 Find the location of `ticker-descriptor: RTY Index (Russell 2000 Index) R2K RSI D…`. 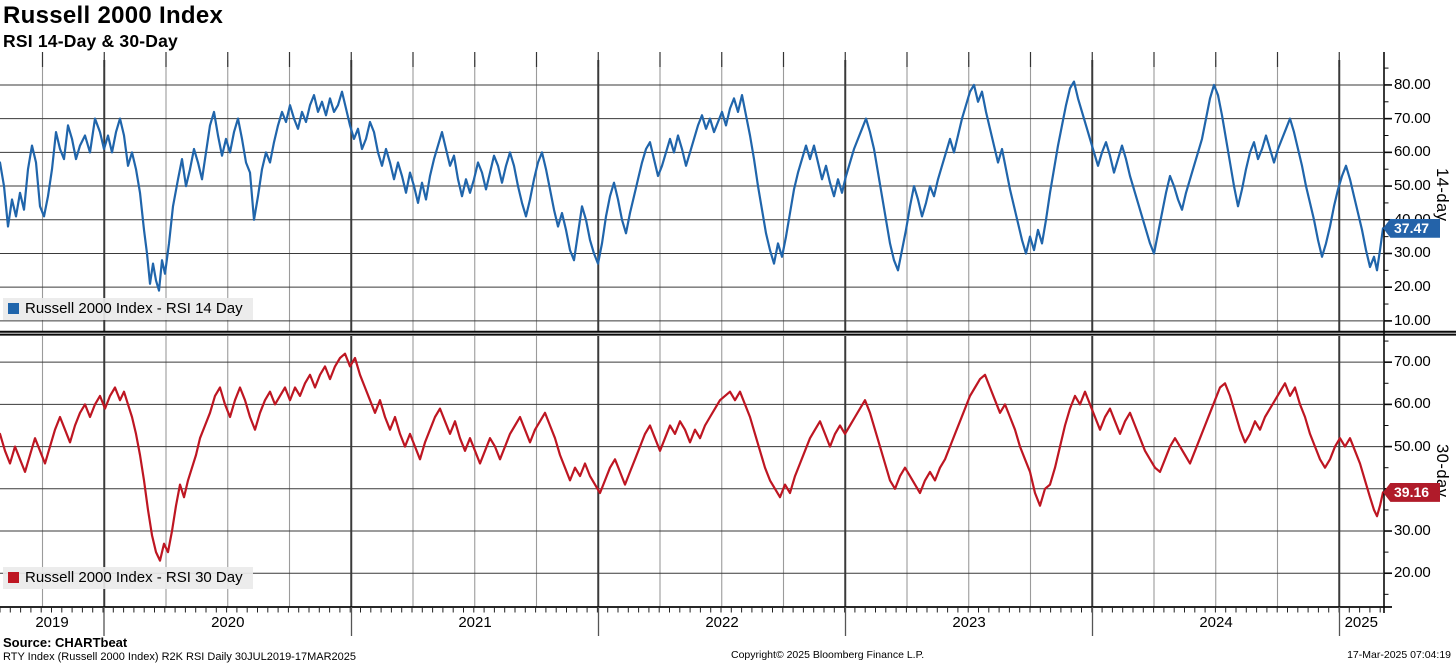

ticker-descriptor: RTY Index (Russell 2000 Index) R2K RSI D… is located at coordinates (179, 657).